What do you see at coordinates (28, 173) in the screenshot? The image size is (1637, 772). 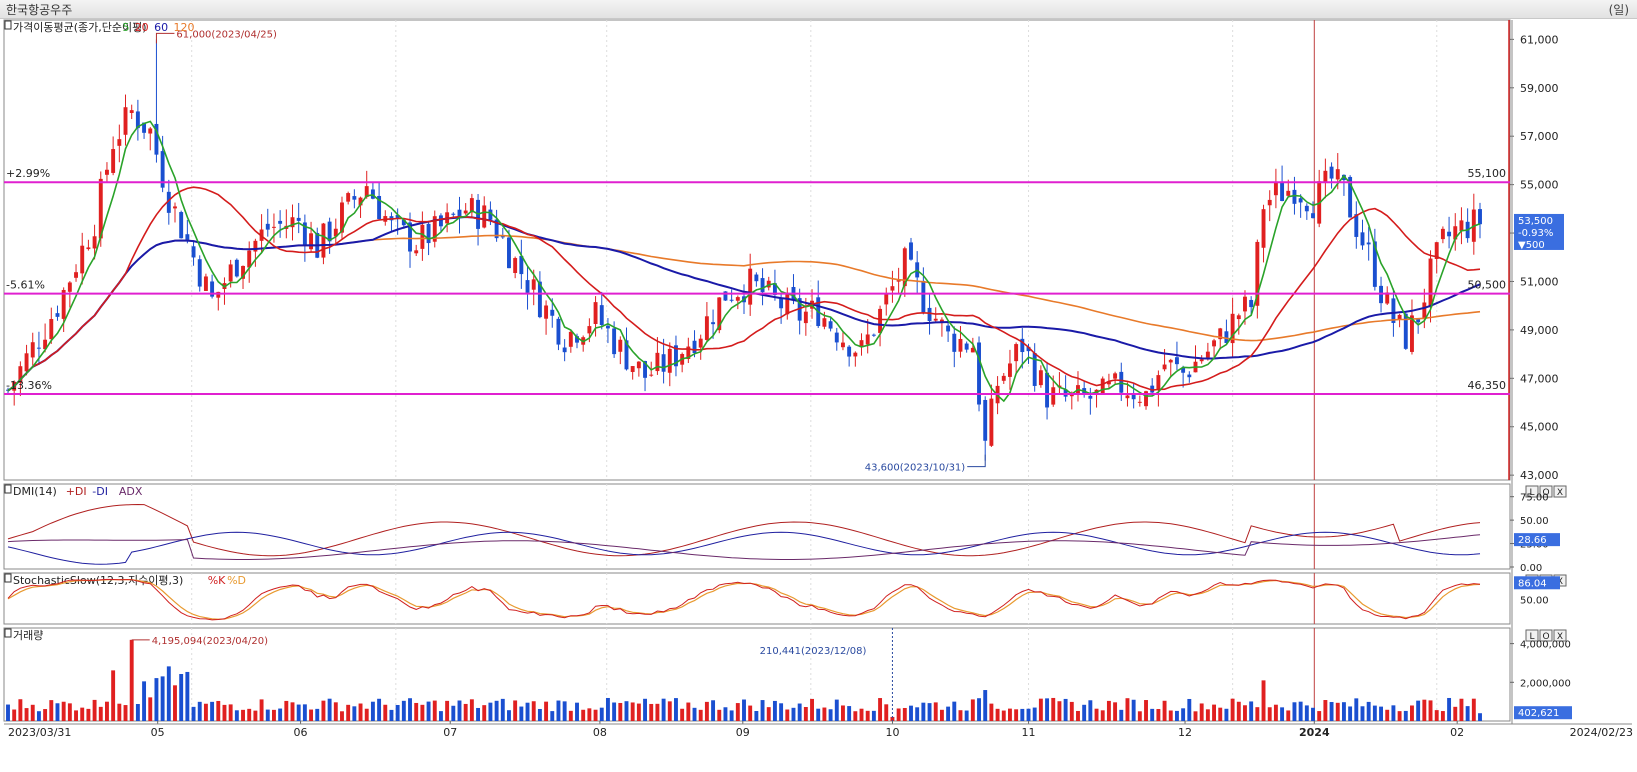 I see `reference-line-left-label: +2.99%` at bounding box center [28, 173].